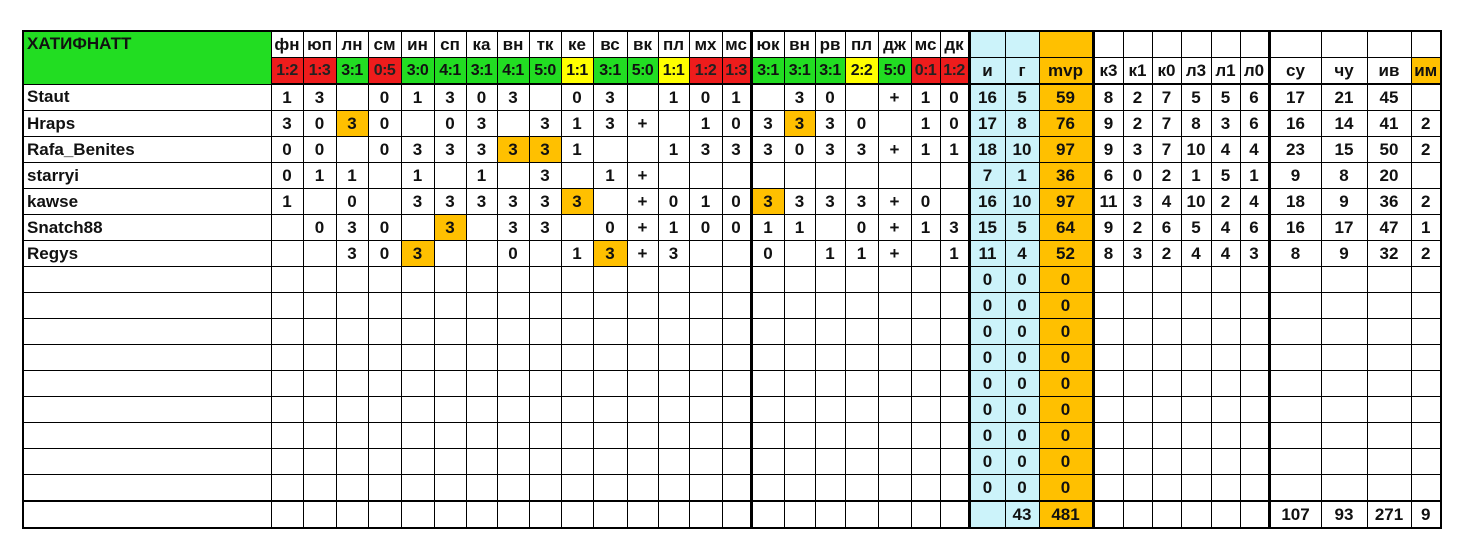  Describe the element at coordinates (1066, 123) in the screenshot. I see `stat-cell-mvp: 76` at that location.